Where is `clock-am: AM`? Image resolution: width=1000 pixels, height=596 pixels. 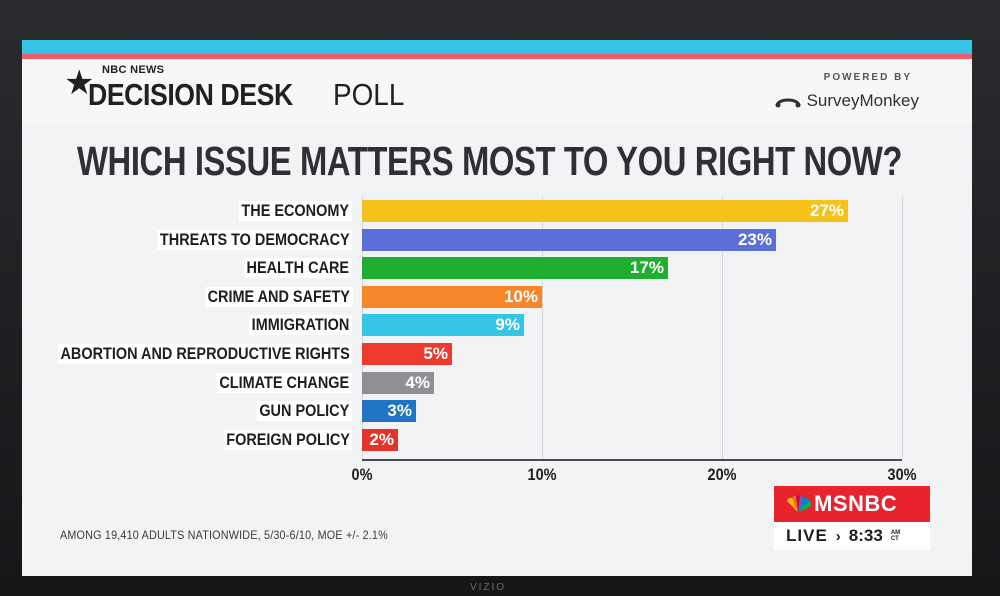 clock-am: AM is located at coordinates (895, 533).